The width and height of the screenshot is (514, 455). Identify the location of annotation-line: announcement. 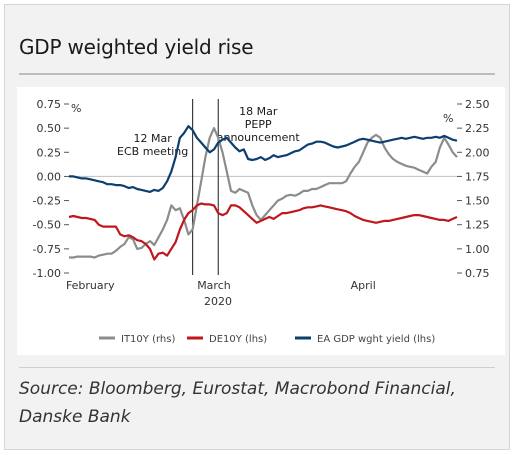
(259, 137).